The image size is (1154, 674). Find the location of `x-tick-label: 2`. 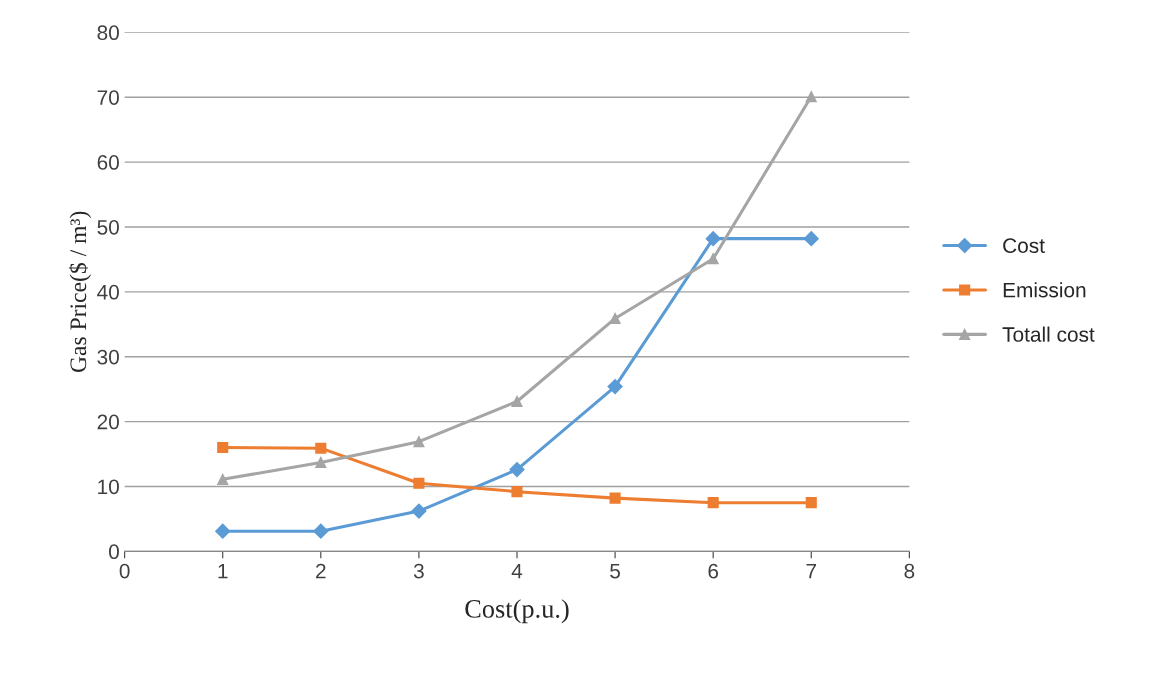

x-tick-label: 2 is located at coordinates (321, 571).